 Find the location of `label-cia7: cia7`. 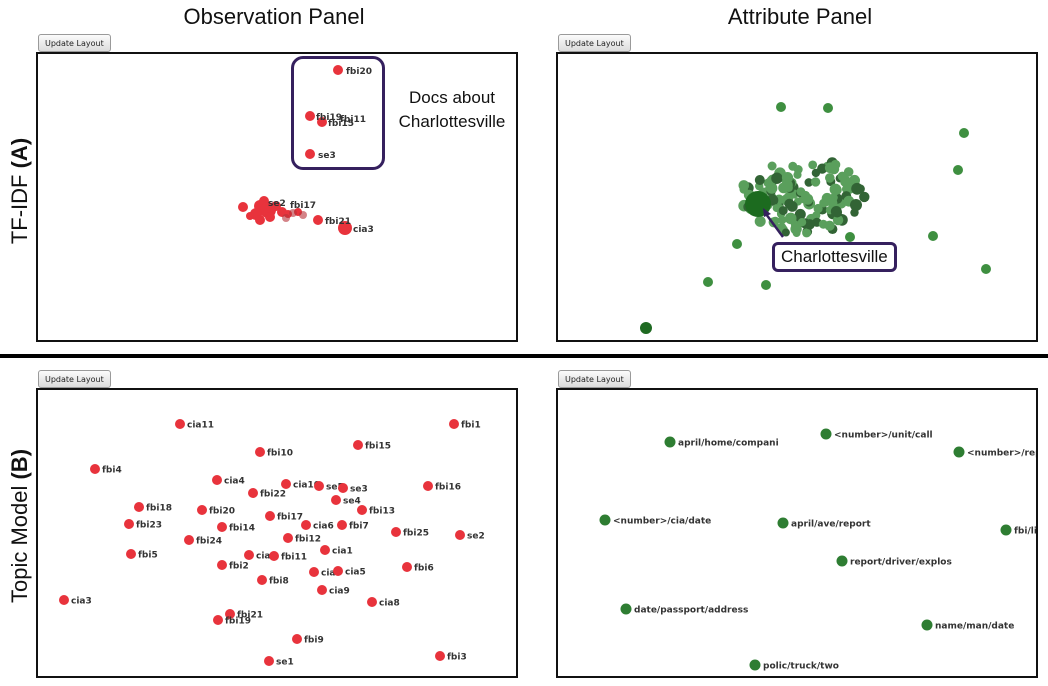

label-cia7: cia7 is located at coordinates (331, 574).